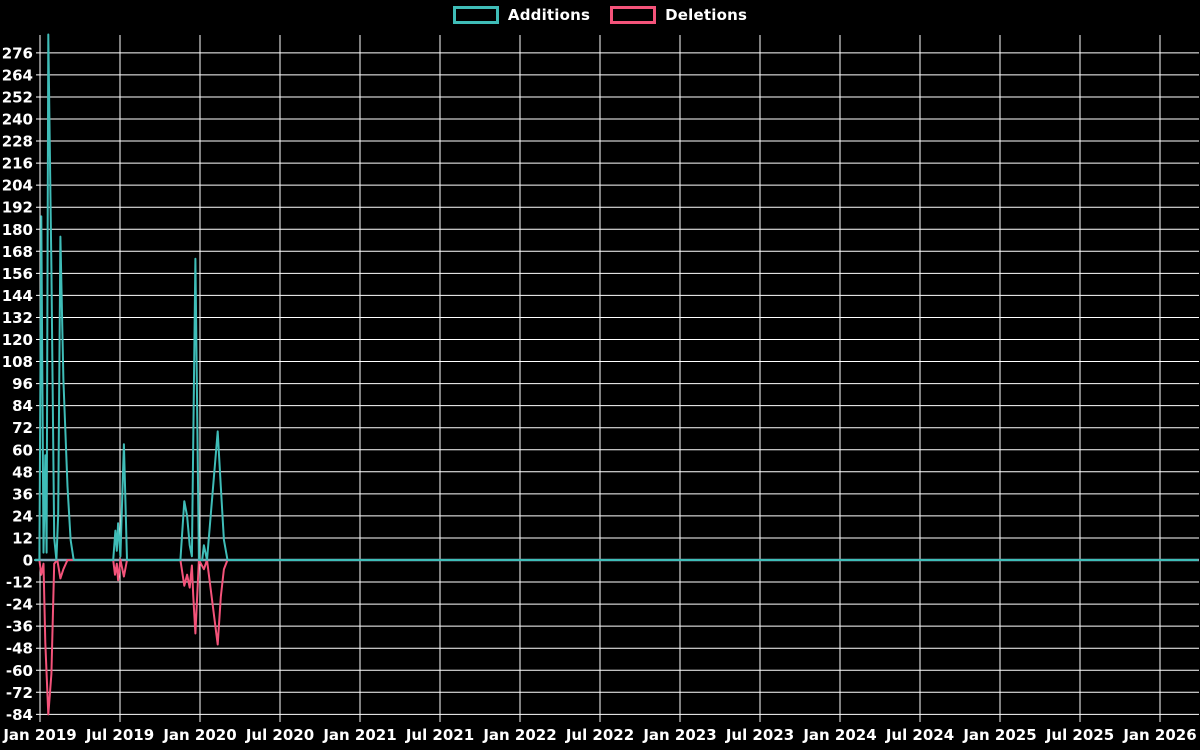 The width and height of the screenshot is (1200, 750). What do you see at coordinates (17, 142) in the screenshot?
I see `y-tick-label: 228` at bounding box center [17, 142].